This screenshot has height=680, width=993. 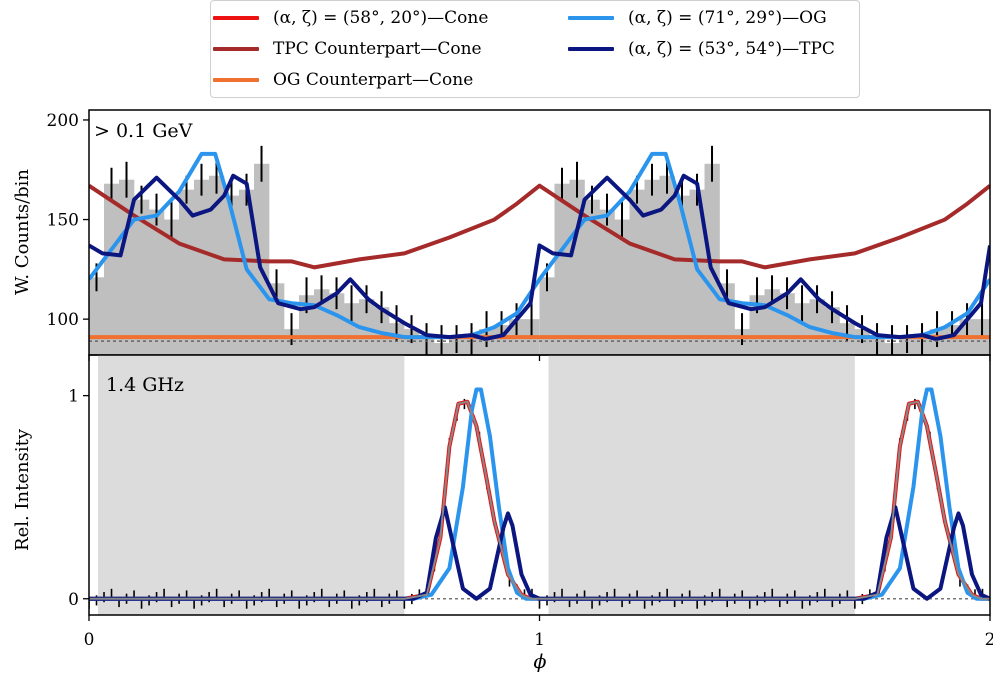 I want to click on top-panel-annotation: > 0.1 GeV, so click(x=143, y=131).